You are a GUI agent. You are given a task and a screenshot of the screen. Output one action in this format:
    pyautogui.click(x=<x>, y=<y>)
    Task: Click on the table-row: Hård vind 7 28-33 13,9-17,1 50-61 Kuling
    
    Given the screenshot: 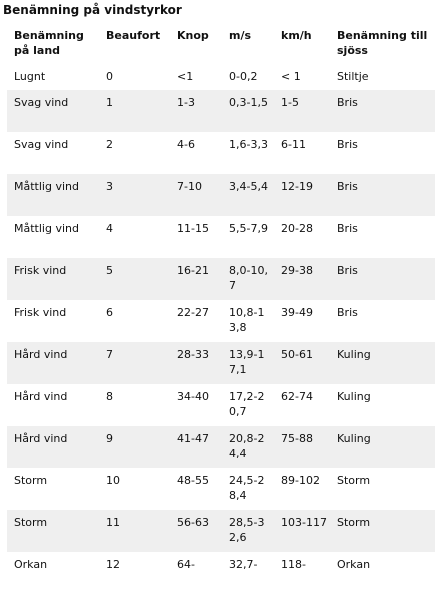 What is the action you would take?
    pyautogui.click(x=221, y=363)
    